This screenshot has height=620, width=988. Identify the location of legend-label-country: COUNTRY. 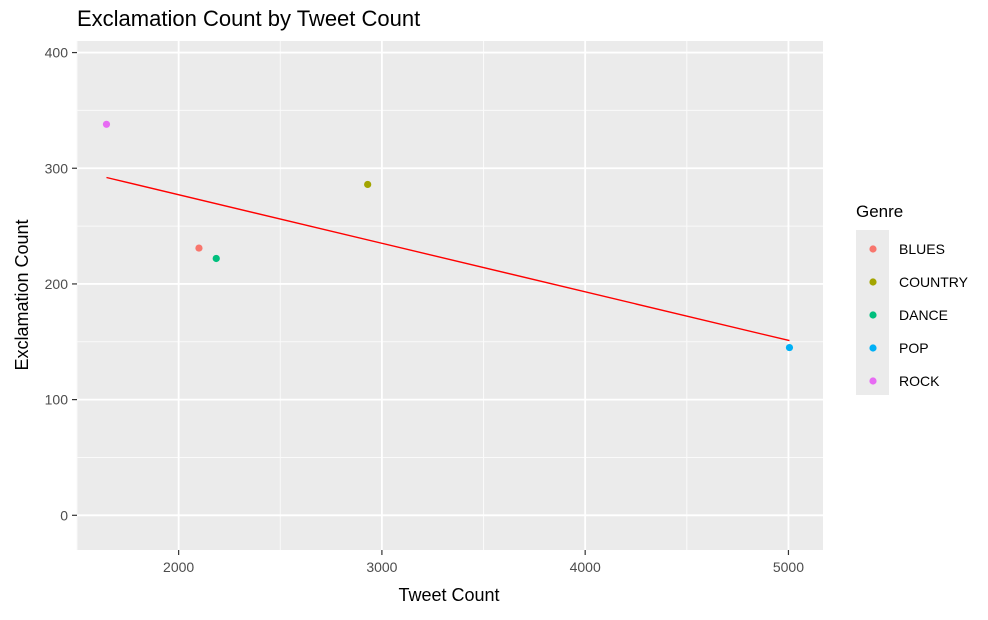
(934, 282).